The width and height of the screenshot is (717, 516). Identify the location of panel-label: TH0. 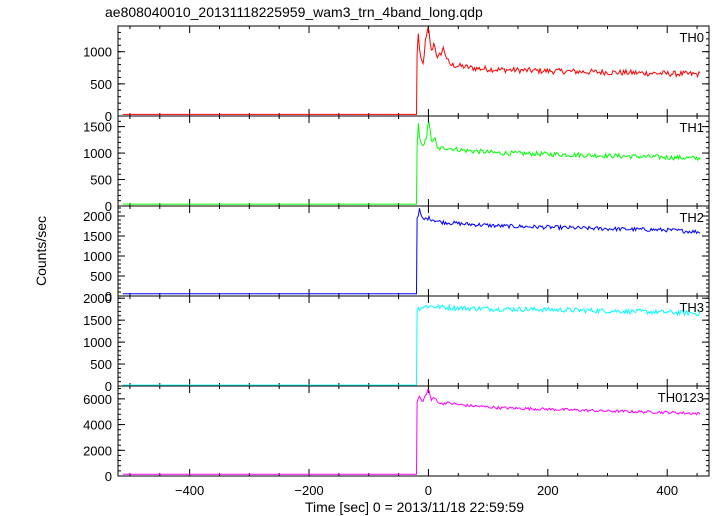
(691, 37).